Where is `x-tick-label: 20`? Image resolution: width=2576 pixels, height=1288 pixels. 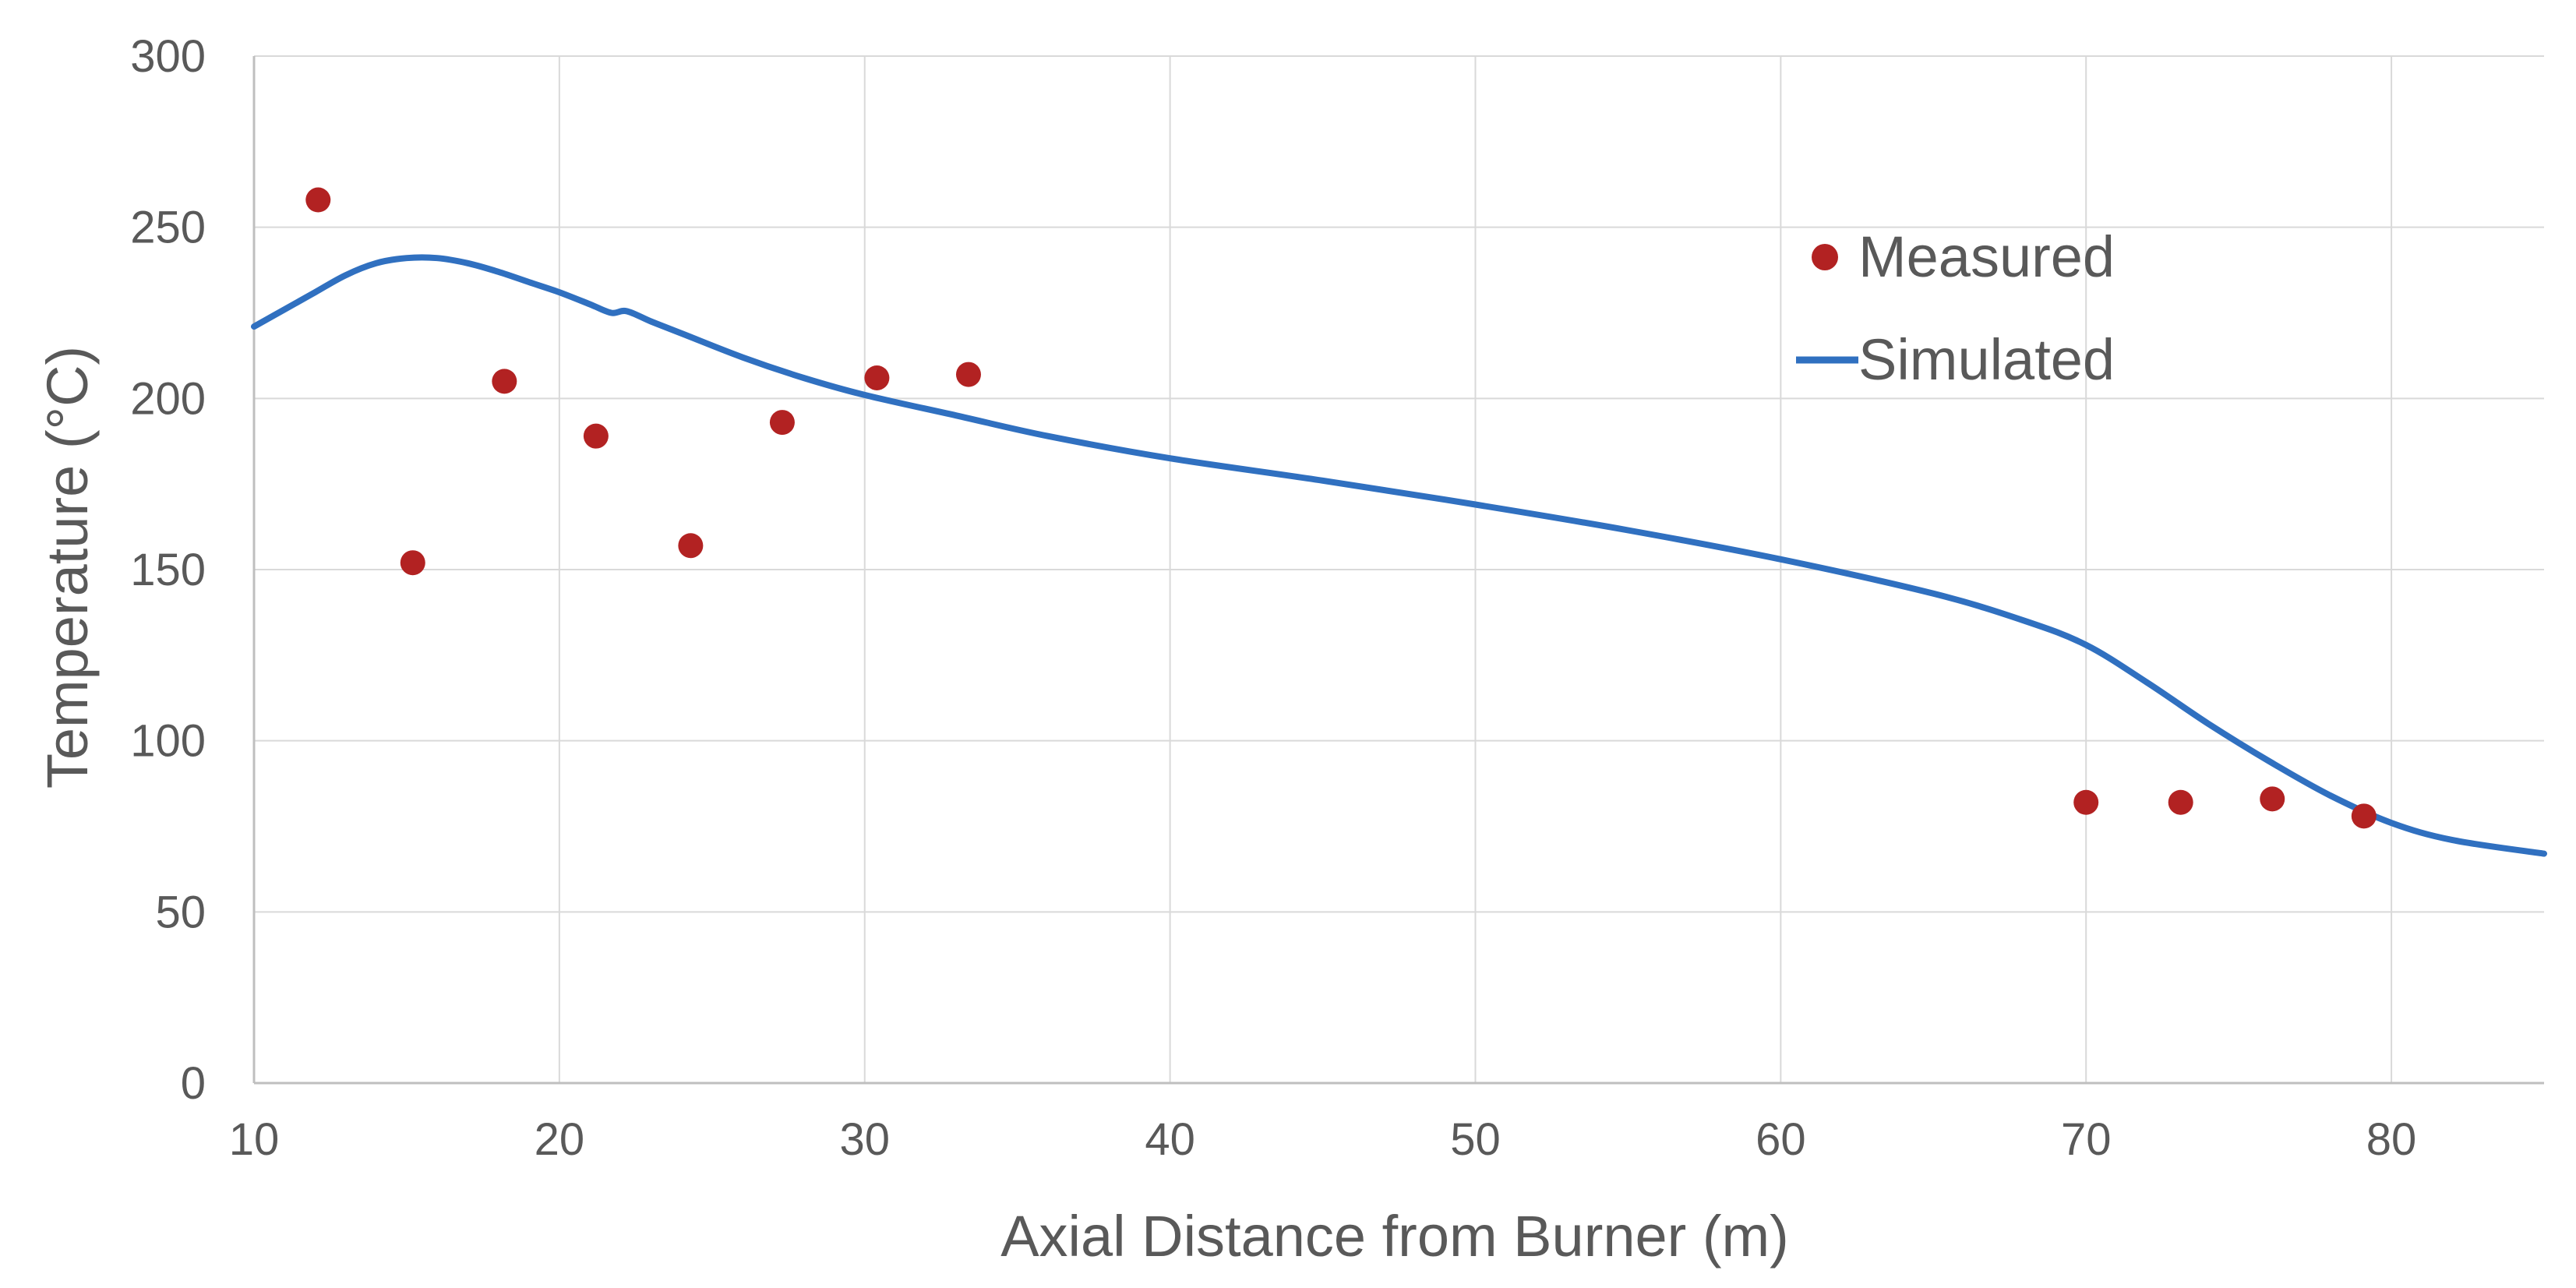 x-tick-label: 20 is located at coordinates (560, 1139).